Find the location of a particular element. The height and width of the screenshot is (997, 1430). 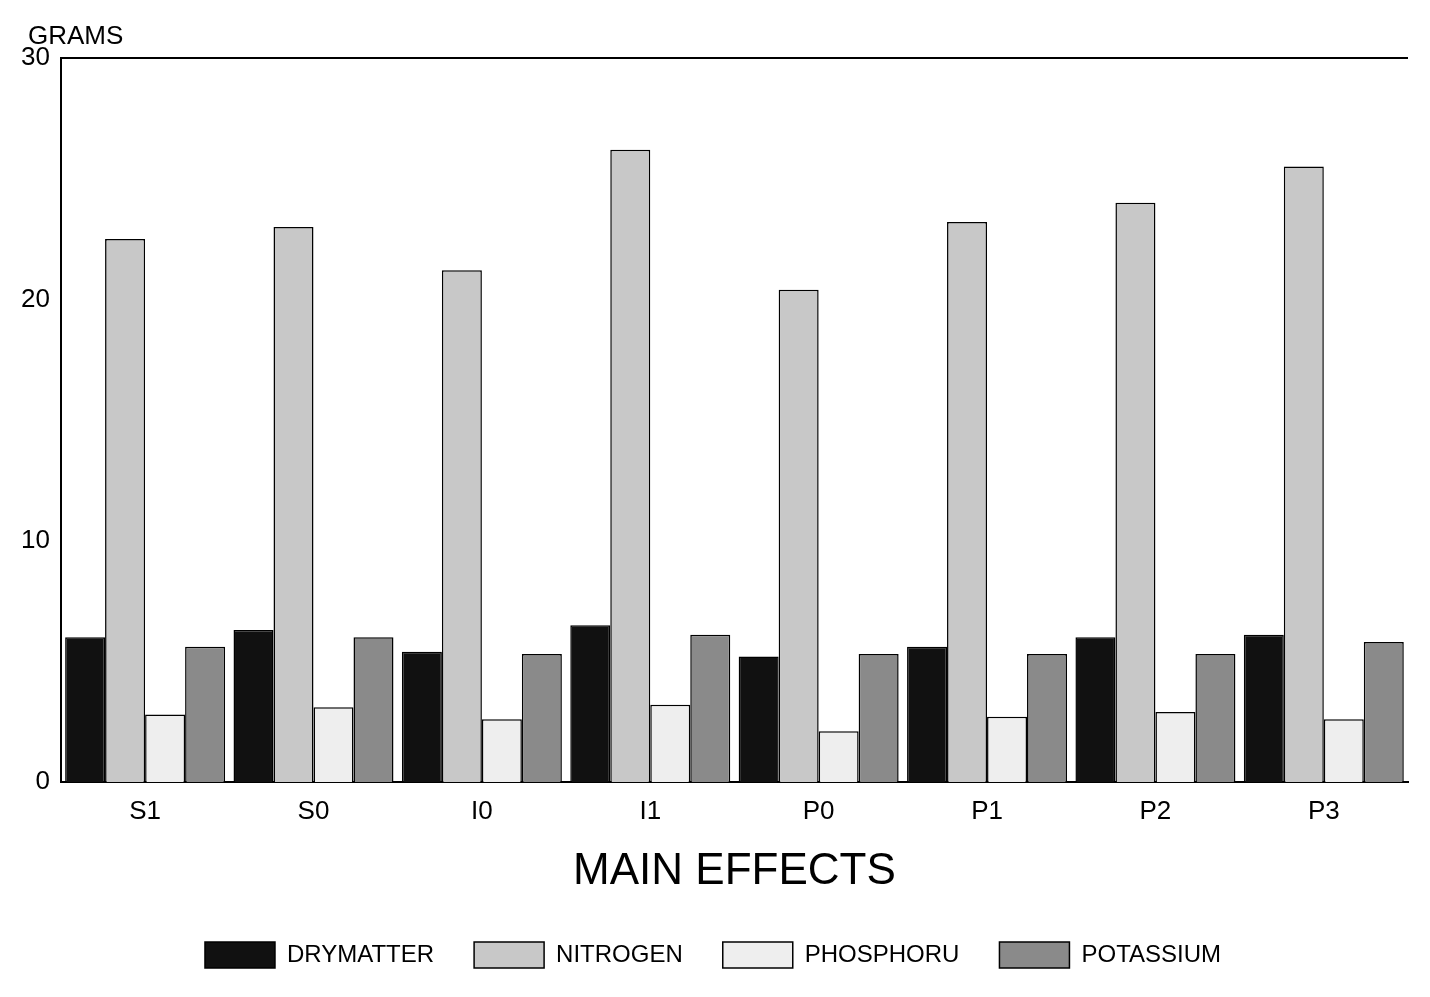

x-tick-label: P2 is located at coordinates (1155, 809).